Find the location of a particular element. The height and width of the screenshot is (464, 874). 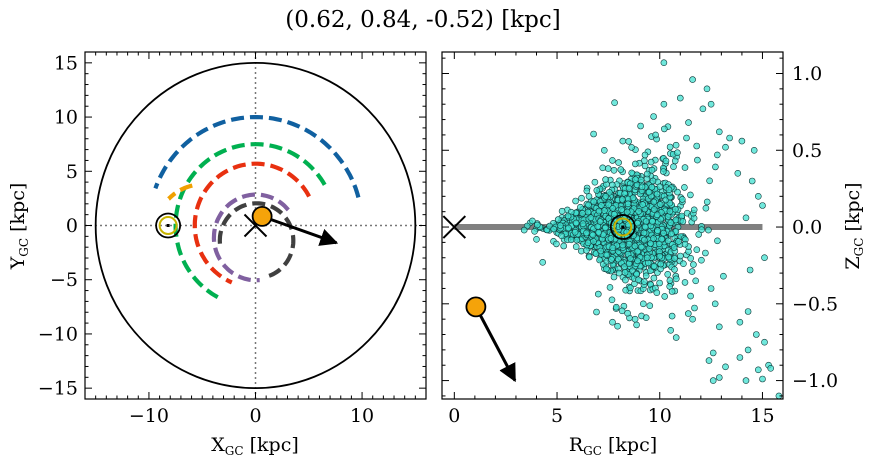

y-tick-label: 0.5 is located at coordinates (807, 151).